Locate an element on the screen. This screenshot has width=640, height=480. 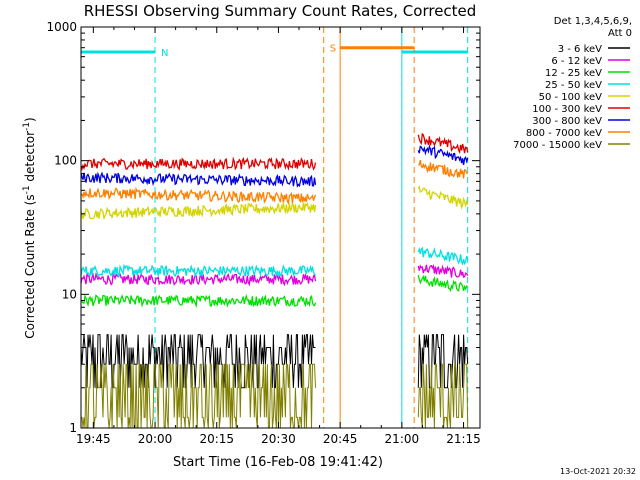
legend-label-1: 6 - 12 keV is located at coordinates (576, 61).